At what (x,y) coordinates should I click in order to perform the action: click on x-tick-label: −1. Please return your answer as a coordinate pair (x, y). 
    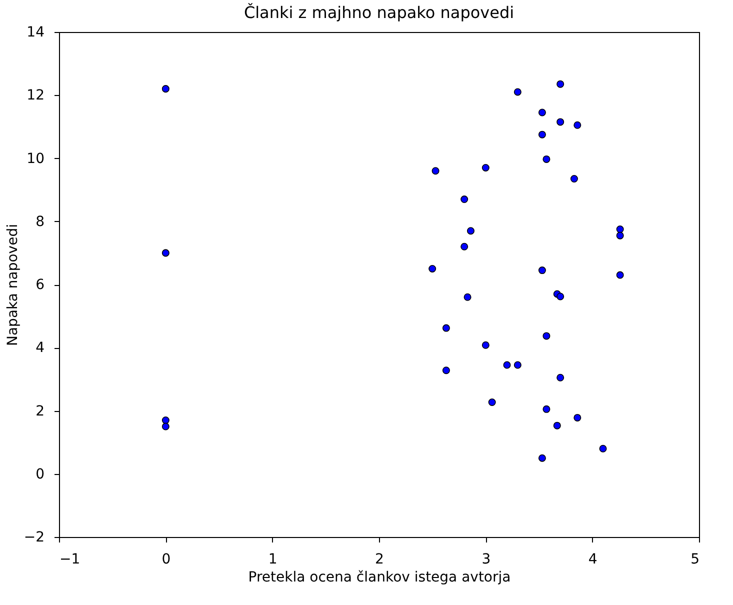
    Looking at the image, I should click on (70, 560).